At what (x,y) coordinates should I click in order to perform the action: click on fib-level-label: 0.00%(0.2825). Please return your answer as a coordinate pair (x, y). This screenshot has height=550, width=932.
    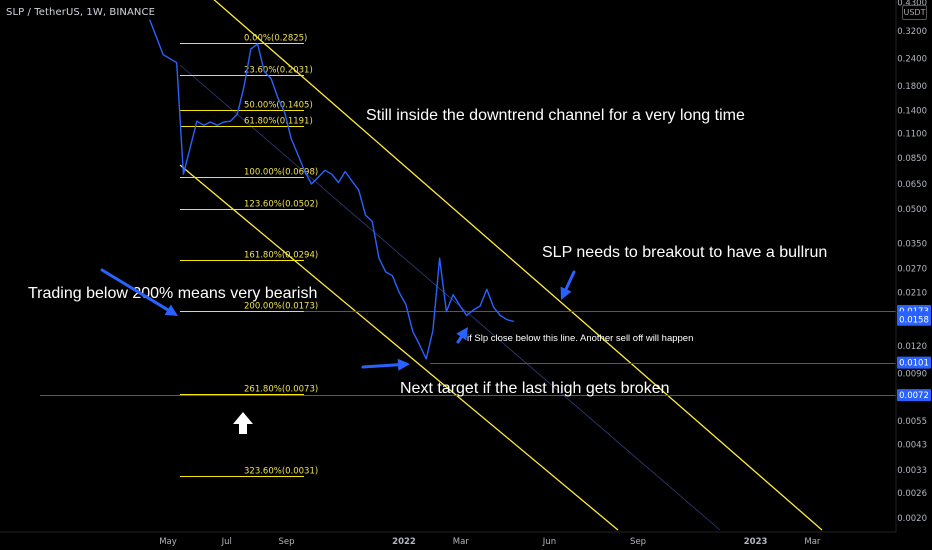
    Looking at the image, I should click on (275, 39).